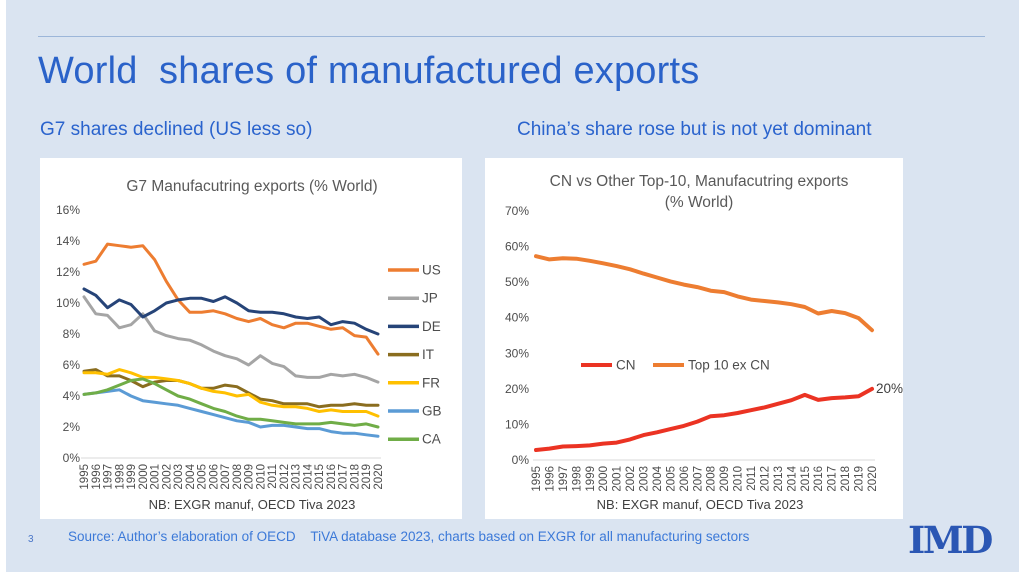 This screenshot has height=579, width=1024. What do you see at coordinates (704, 293) in the screenshot?
I see `series-line-Top 10 ex CN` at bounding box center [704, 293].